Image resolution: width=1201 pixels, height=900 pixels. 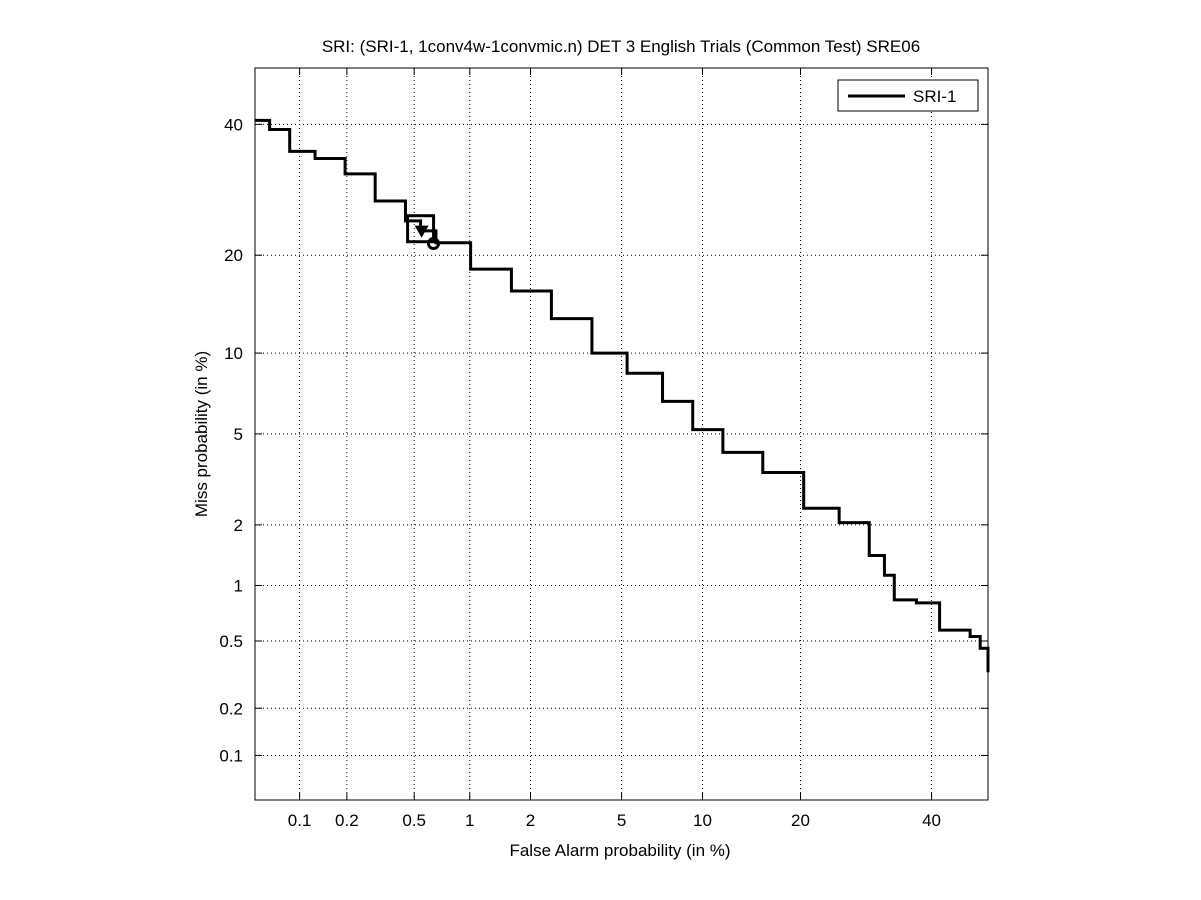 I want to click on x-tick-label: 10, so click(x=702, y=820).